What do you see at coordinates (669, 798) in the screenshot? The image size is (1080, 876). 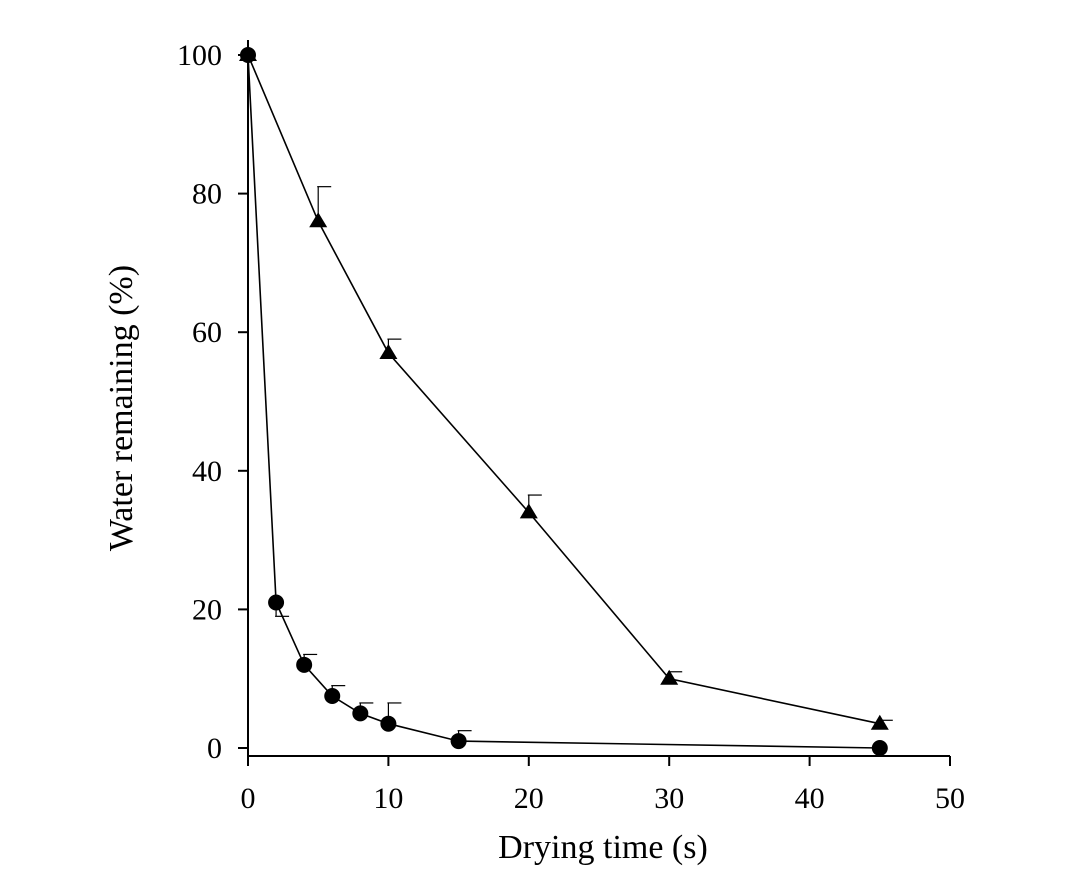 I see `x-tick-label-30: 30` at bounding box center [669, 798].